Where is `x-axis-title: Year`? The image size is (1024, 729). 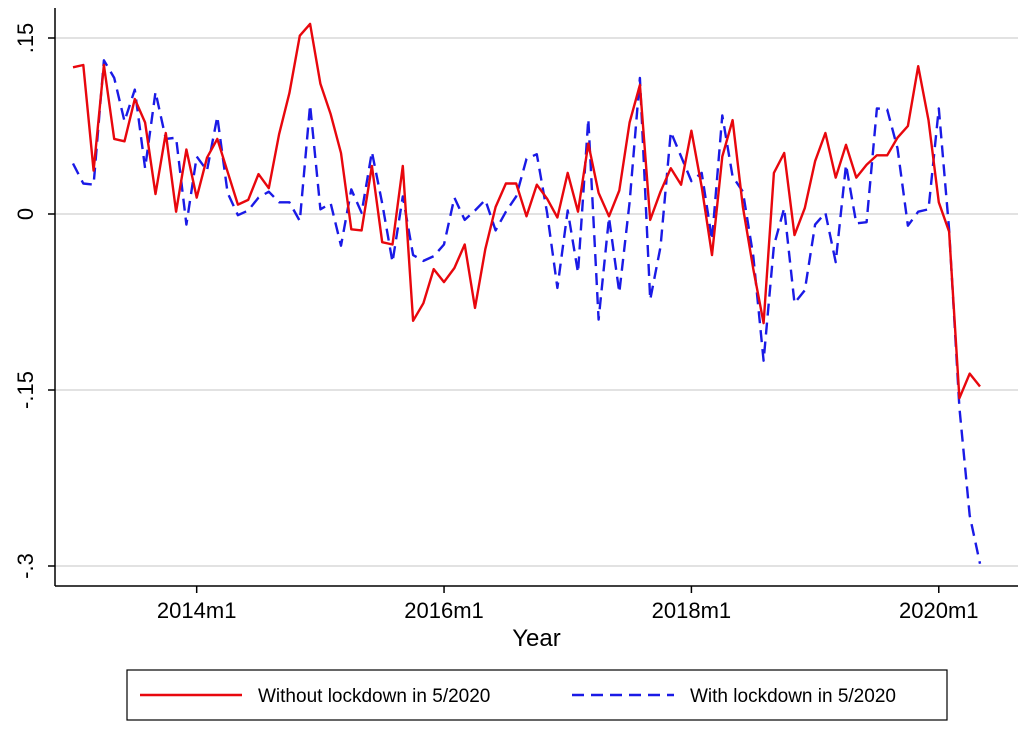 x-axis-title: Year is located at coordinates (536, 638).